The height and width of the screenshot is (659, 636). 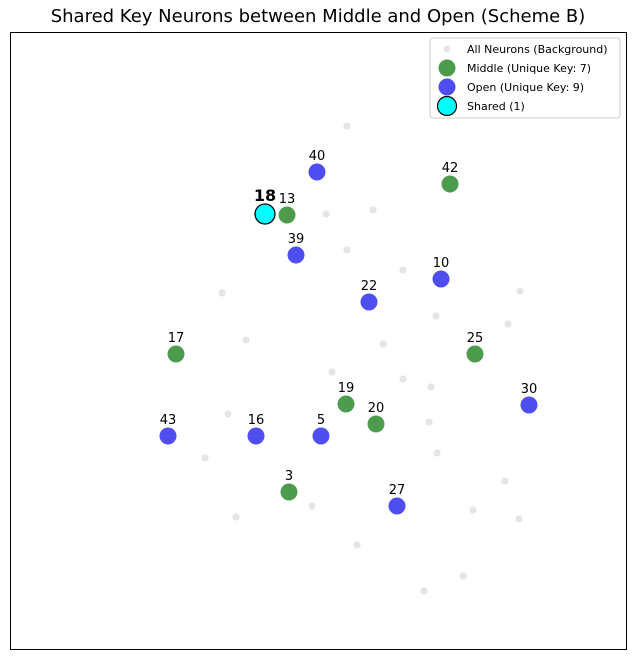 I want to click on middle-point-label: 17, so click(x=176, y=338).